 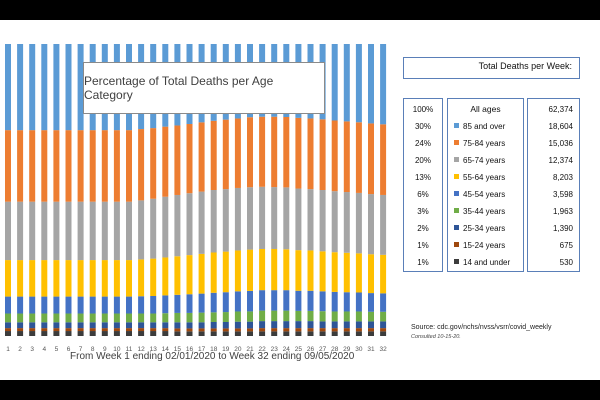 What do you see at coordinates (485, 160) in the screenshot?
I see `row-age-category: 65-74 years` at bounding box center [485, 160].